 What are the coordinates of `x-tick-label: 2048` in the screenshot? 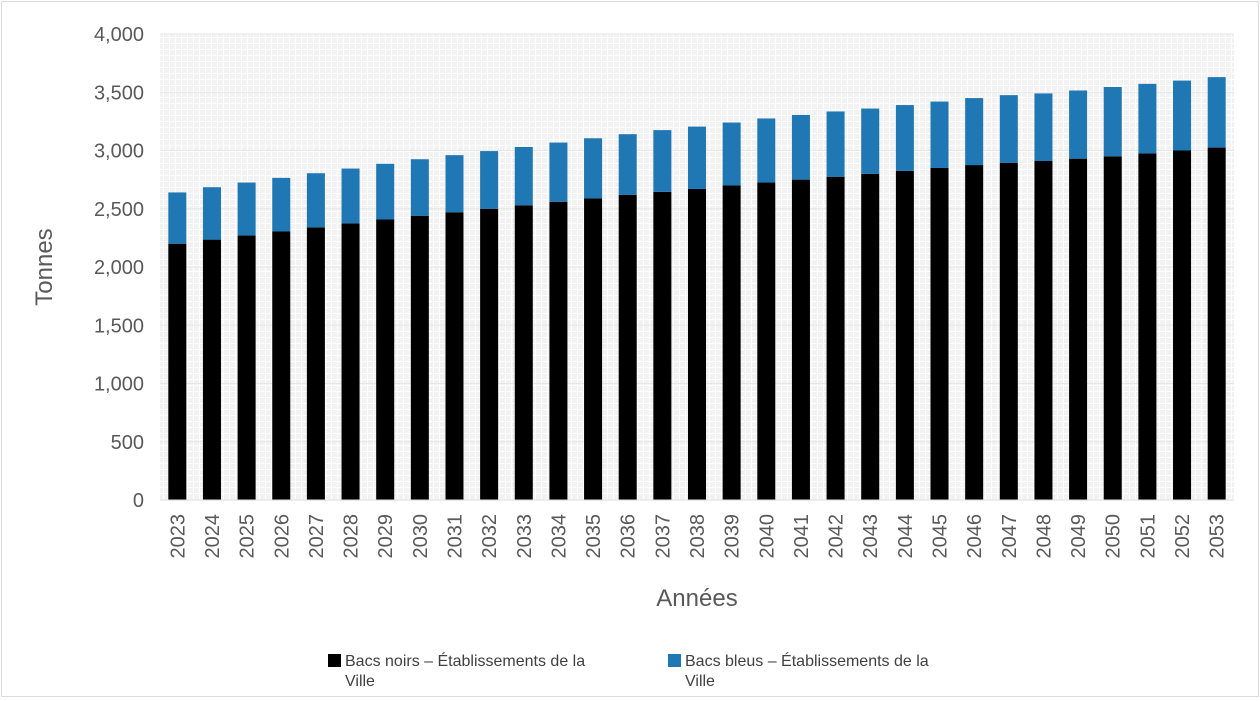 It's located at (1044, 536).